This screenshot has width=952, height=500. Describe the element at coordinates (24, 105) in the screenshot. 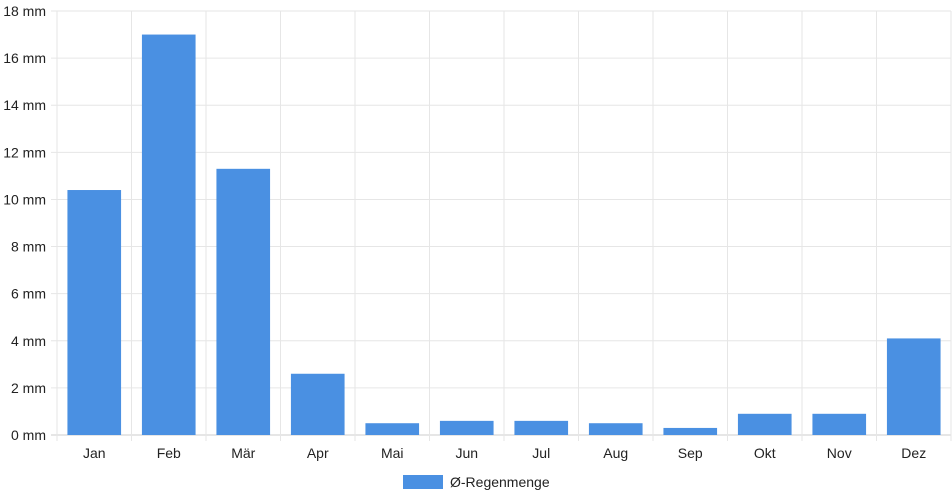

I see `y-tick-label: 14 mm` at that location.